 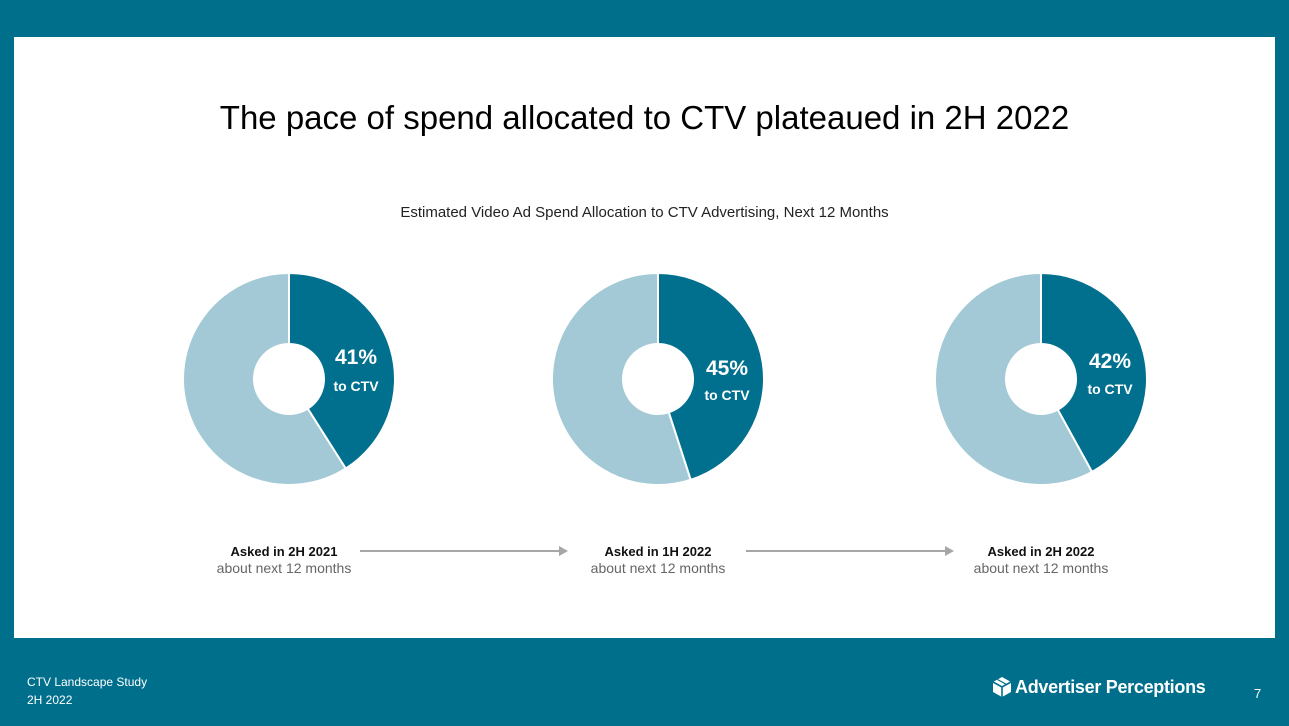 I want to click on page-number: 7, so click(x=1258, y=693).